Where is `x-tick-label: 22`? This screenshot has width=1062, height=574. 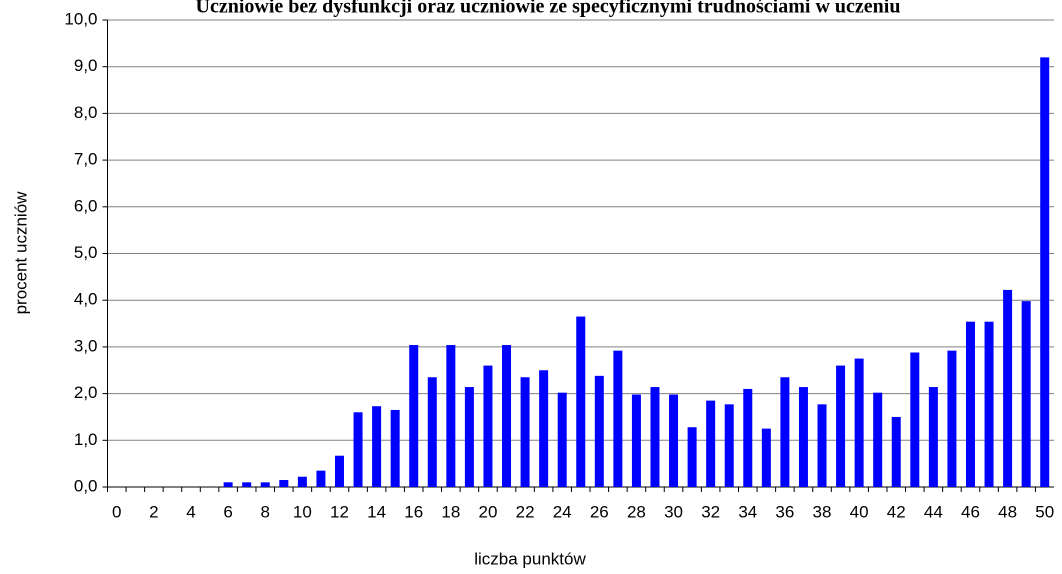
x-tick-label: 22 is located at coordinates (525, 511).